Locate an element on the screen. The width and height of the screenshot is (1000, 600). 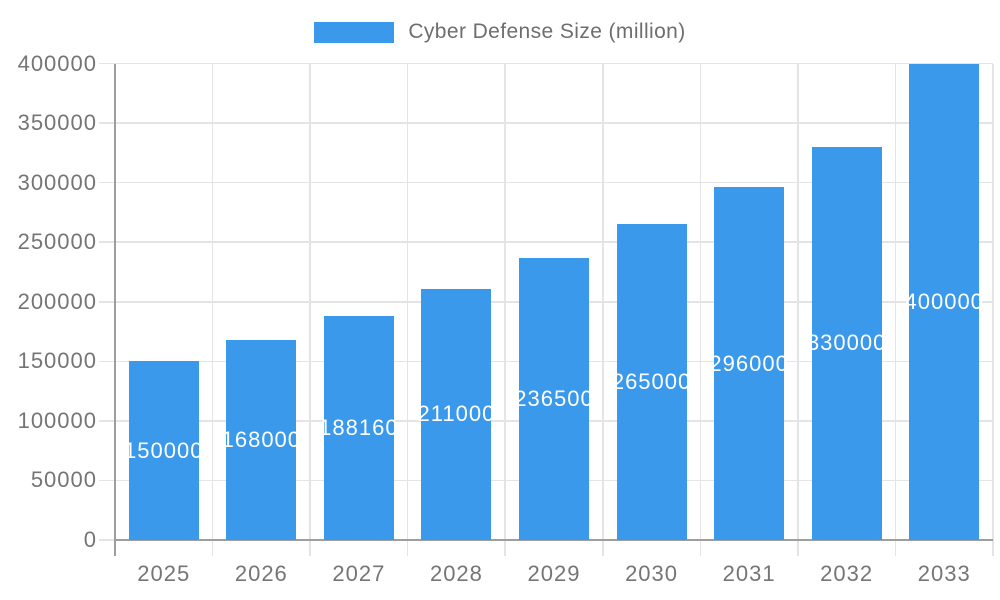
bar-2031 is located at coordinates (749, 363).